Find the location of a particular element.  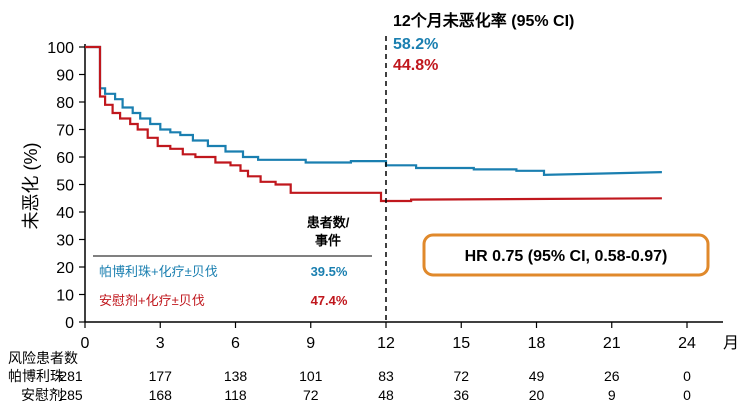

y-tick-label: 40 is located at coordinates (65, 213).